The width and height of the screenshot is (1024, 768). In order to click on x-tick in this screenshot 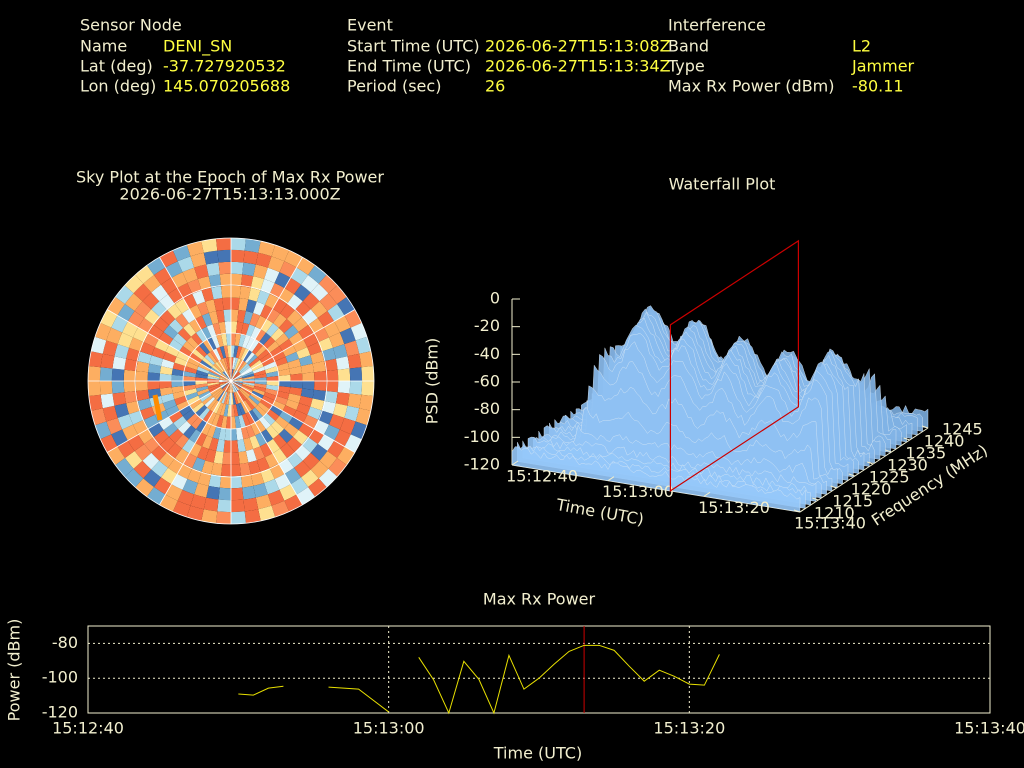, I will do `click(803, 510)`.